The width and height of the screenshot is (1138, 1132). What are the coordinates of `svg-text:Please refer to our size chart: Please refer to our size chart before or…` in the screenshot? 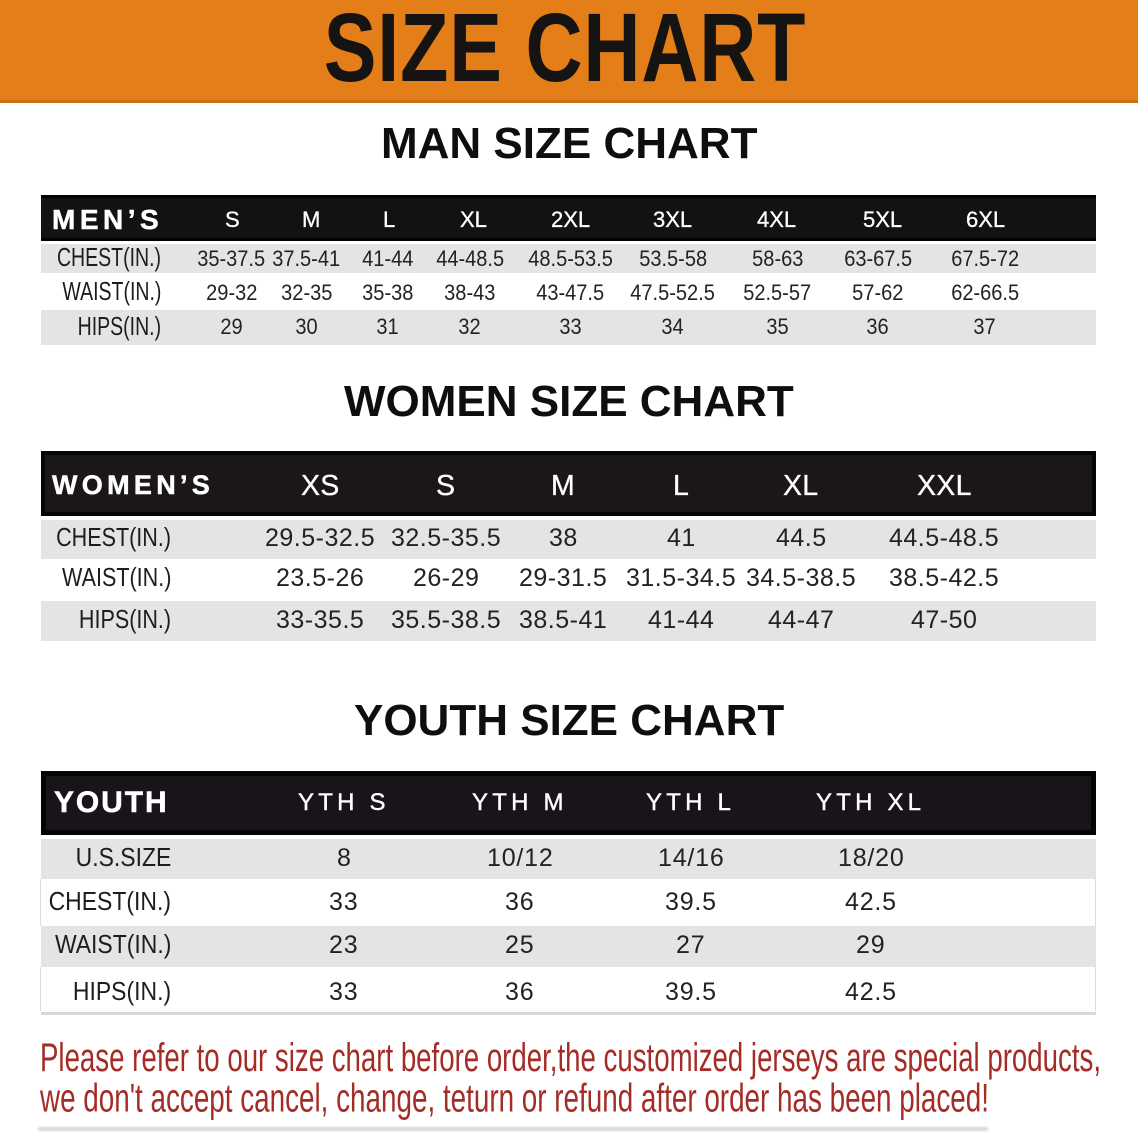 It's located at (570, 1058).